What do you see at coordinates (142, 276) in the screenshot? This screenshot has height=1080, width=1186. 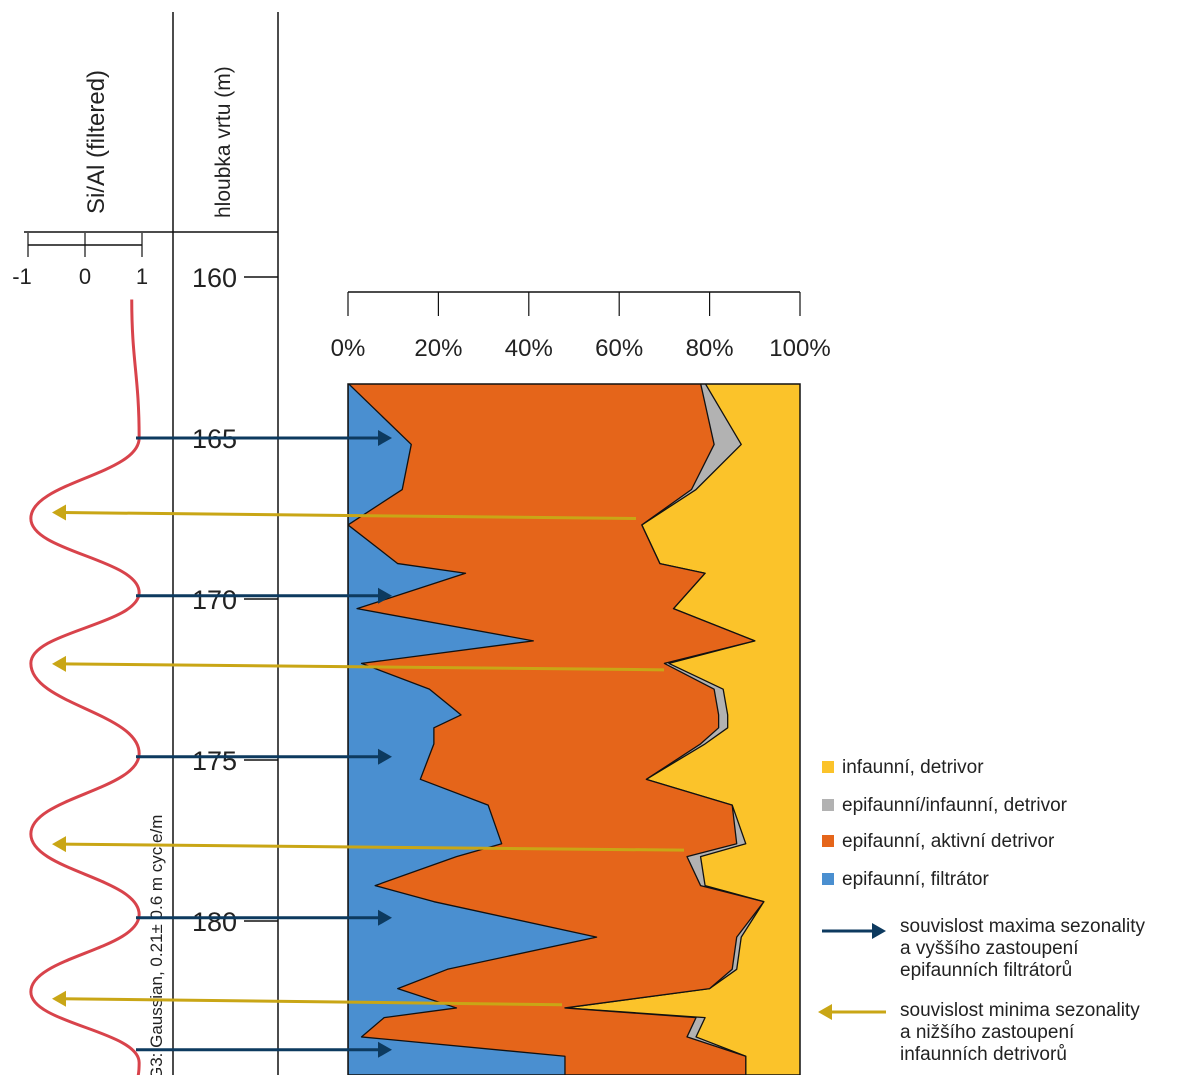 I see `siai-tick-label-2: 1` at bounding box center [142, 276].